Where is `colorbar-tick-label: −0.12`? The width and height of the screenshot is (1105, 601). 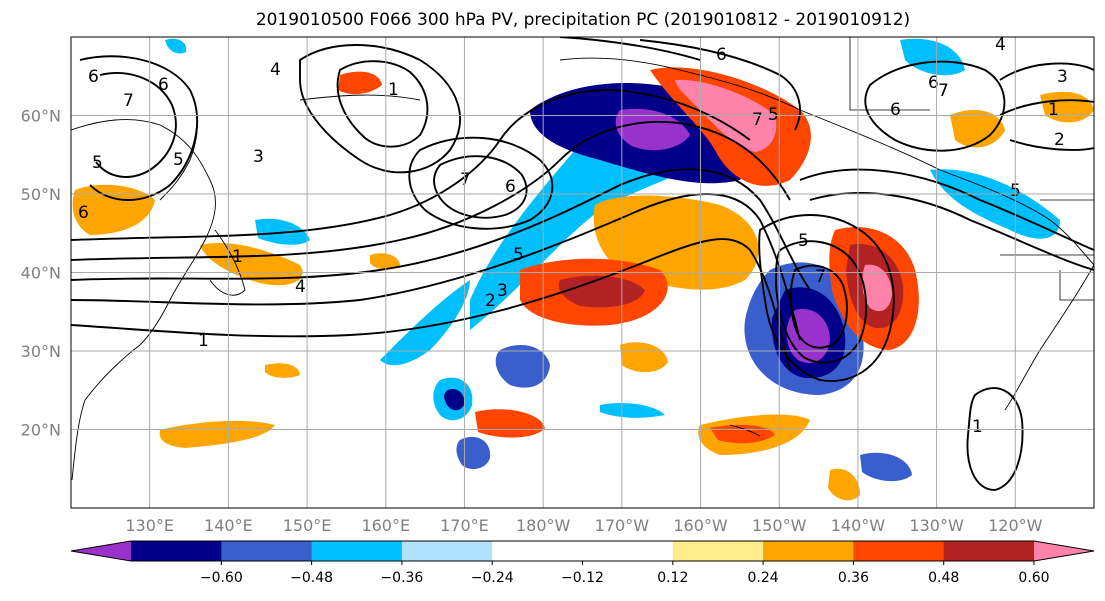 colorbar-tick-label: −0.12 is located at coordinates (582, 578).